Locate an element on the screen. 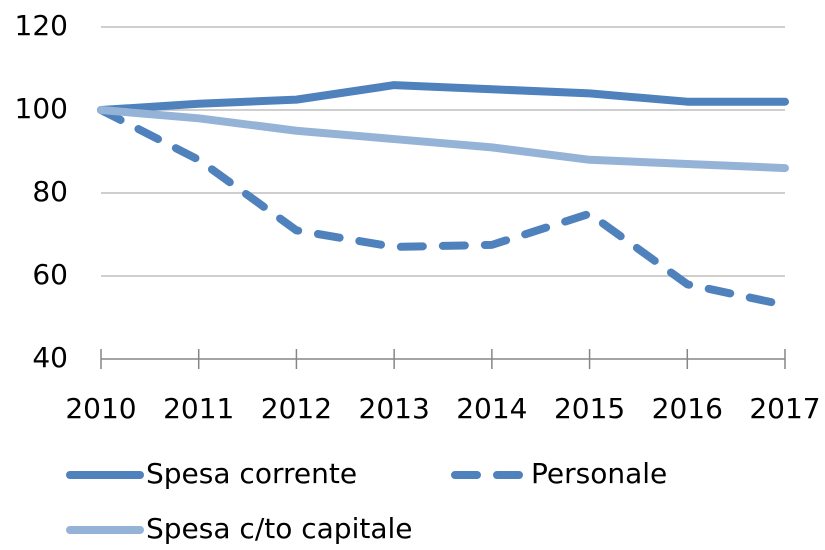 This screenshot has height=550, width=825. y-tick-label: 100 is located at coordinates (41, 108).